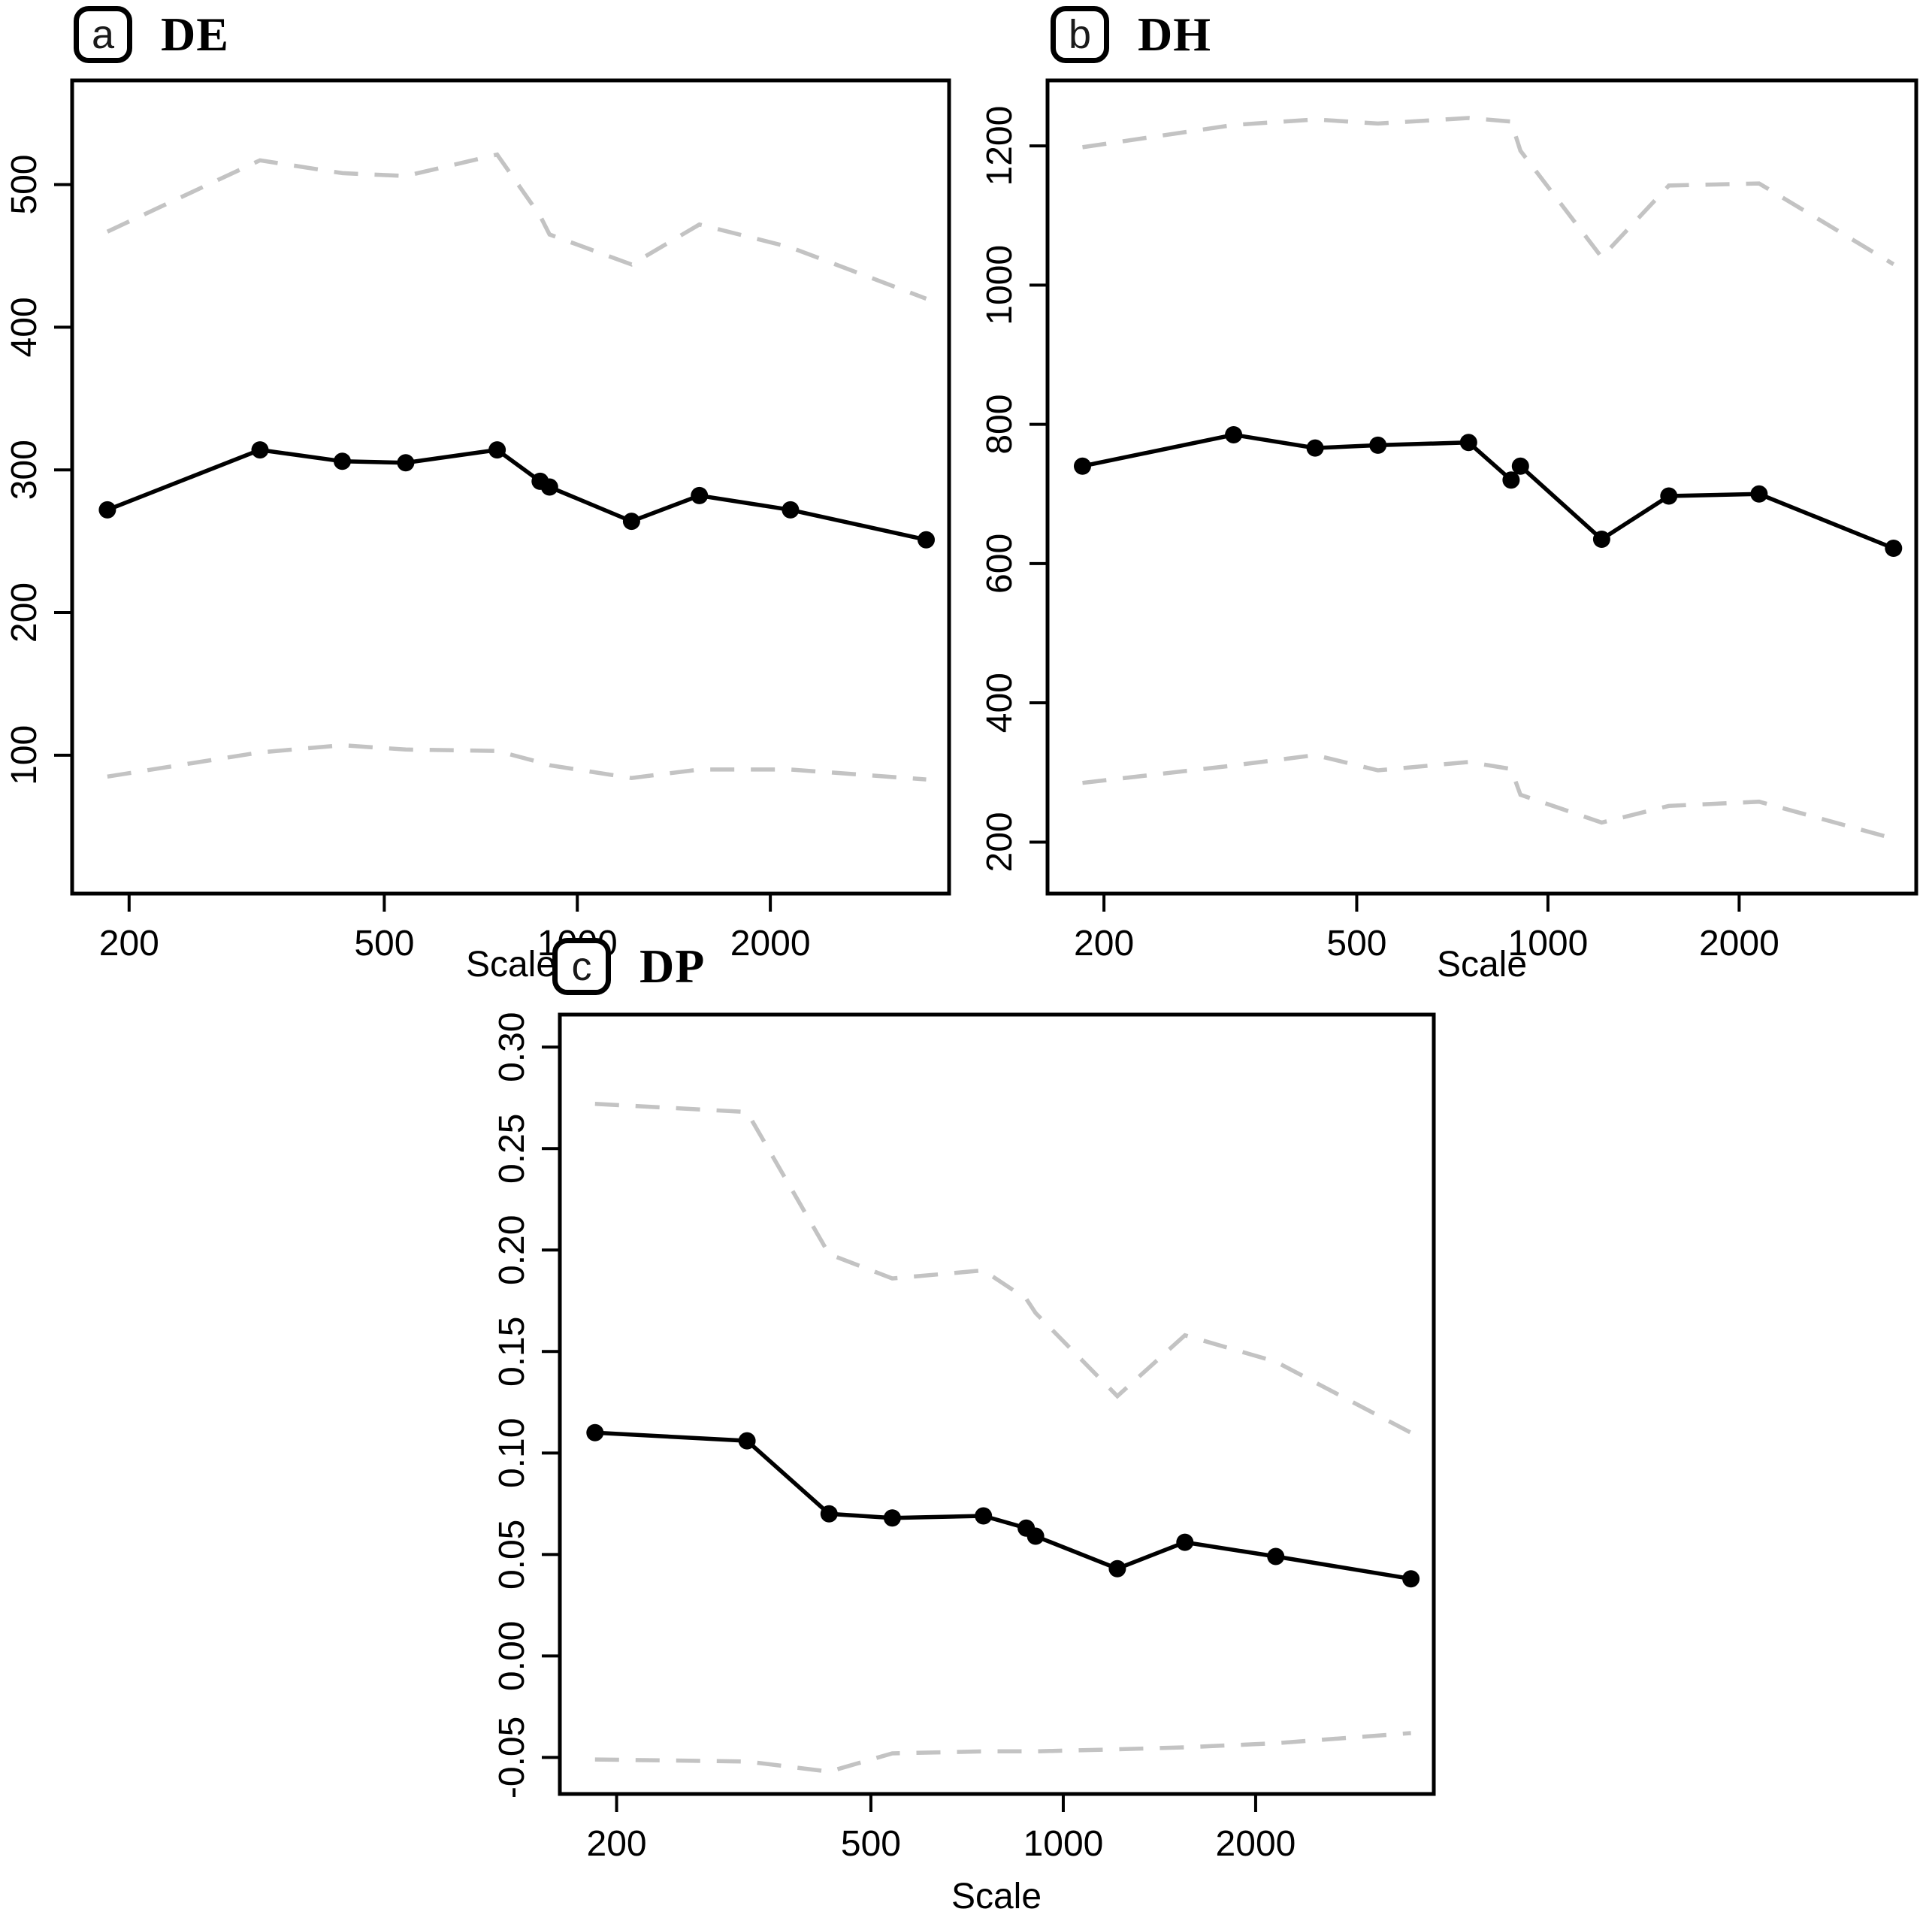 The width and height of the screenshot is (1932, 1930). I want to click on y-tick-label: -0.05, so click(512, 1757).